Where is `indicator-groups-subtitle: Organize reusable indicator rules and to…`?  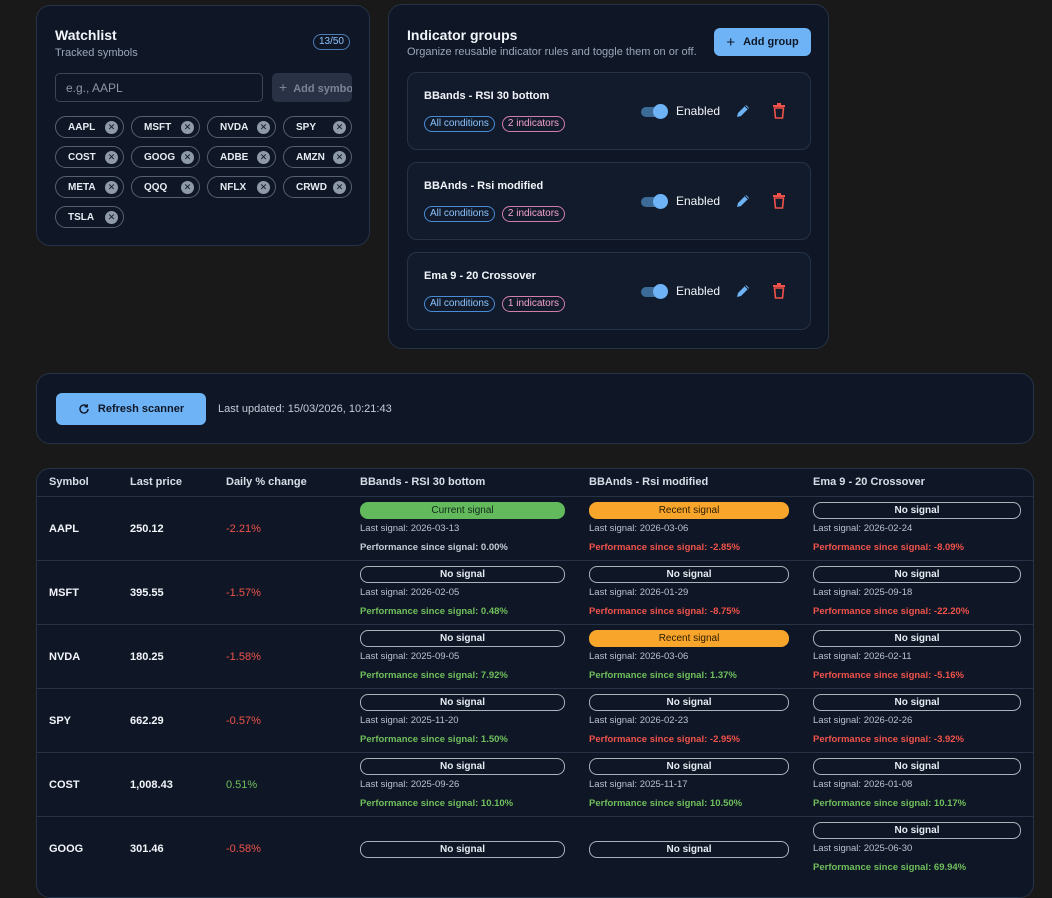 indicator-groups-subtitle: Organize reusable indicator rules and to… is located at coordinates (552, 52).